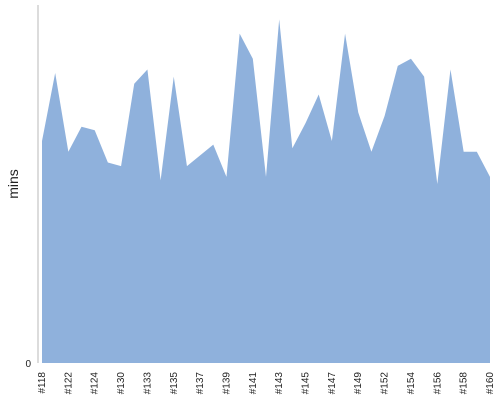 Image resolution: width=500 pixels, height=400 pixels. What do you see at coordinates (174, 383) in the screenshot?
I see `x-tick-label: #135` at bounding box center [174, 383].